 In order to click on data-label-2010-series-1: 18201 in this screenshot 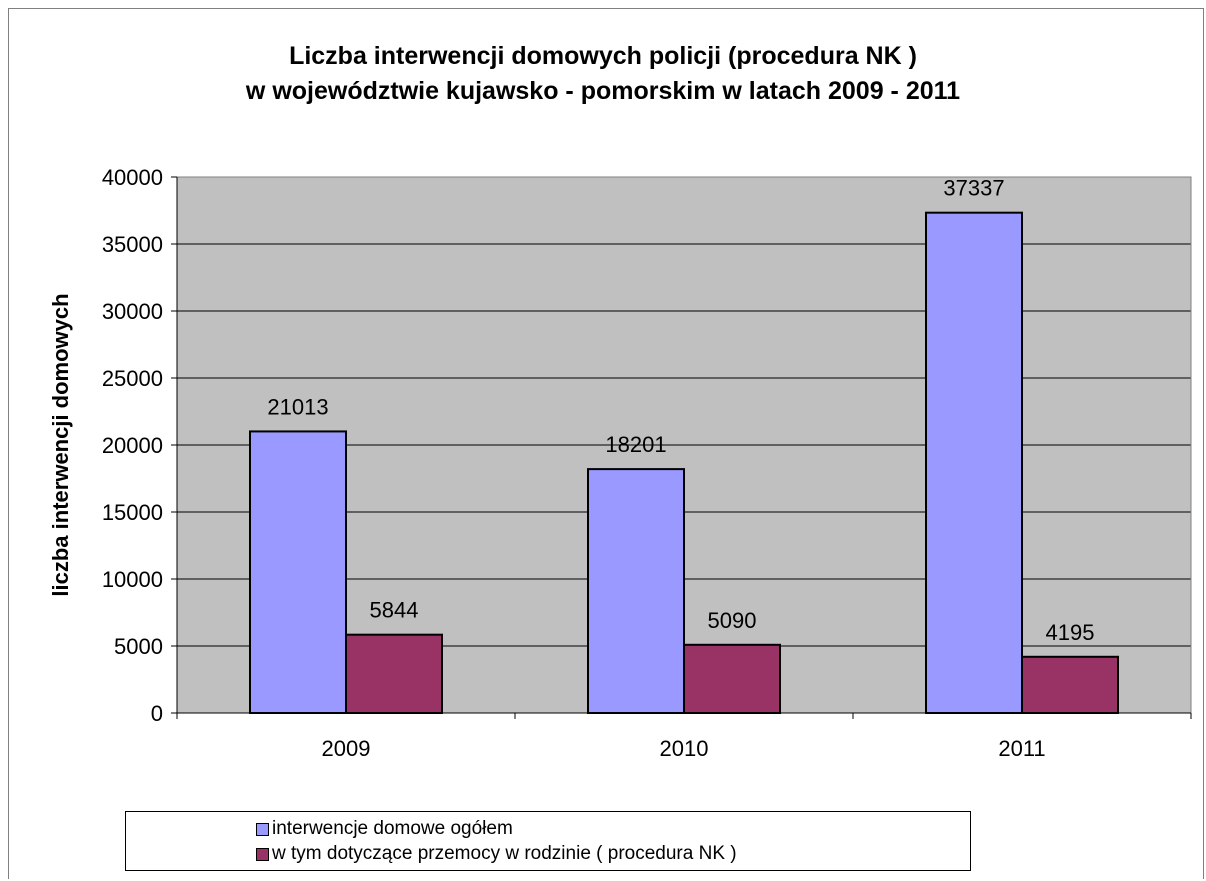, I will do `click(635, 444)`.